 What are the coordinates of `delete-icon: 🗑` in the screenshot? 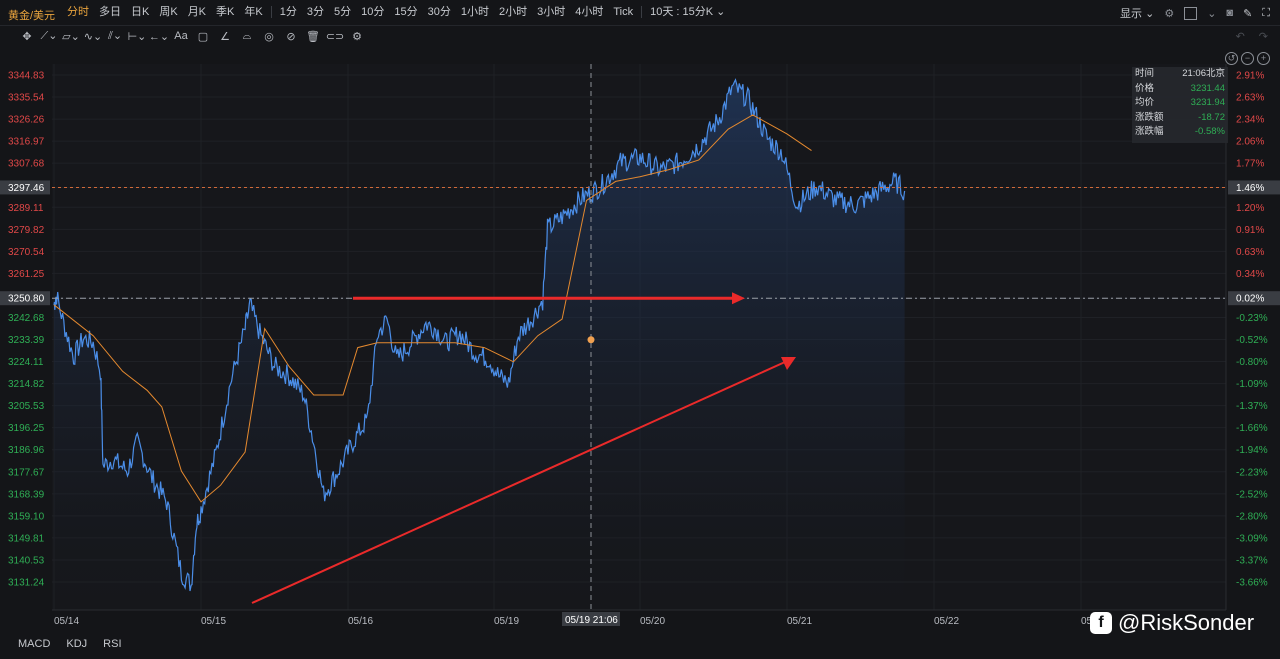 It's located at (313, 36).